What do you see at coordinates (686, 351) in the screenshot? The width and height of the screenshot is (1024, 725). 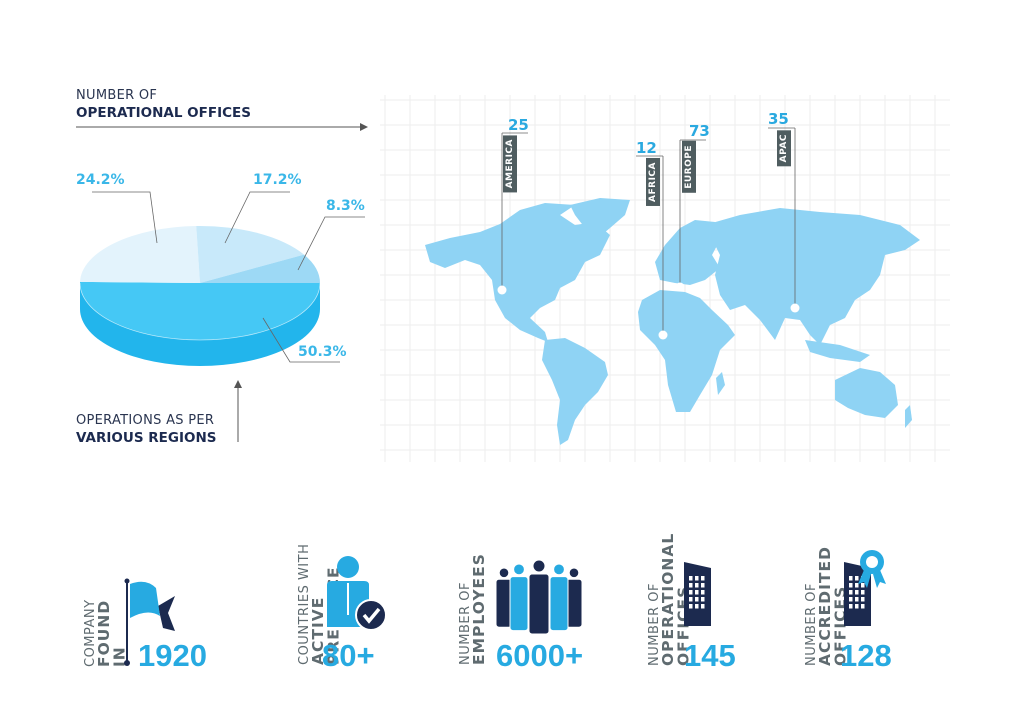 I see `africa` at bounding box center [686, 351].